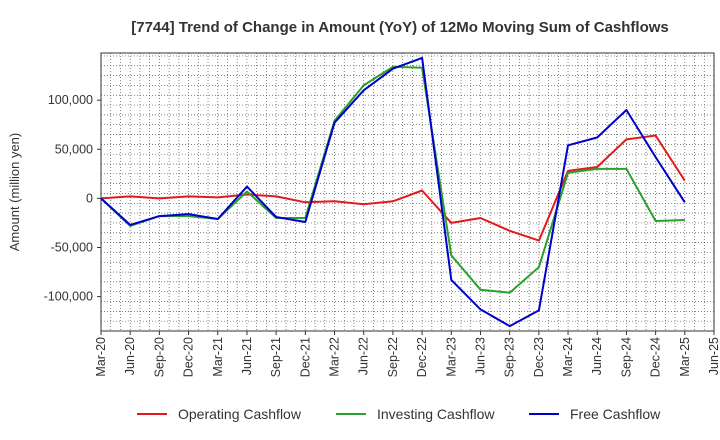  What do you see at coordinates (89, 198) in the screenshot?
I see `y-tick-label: 0` at bounding box center [89, 198].